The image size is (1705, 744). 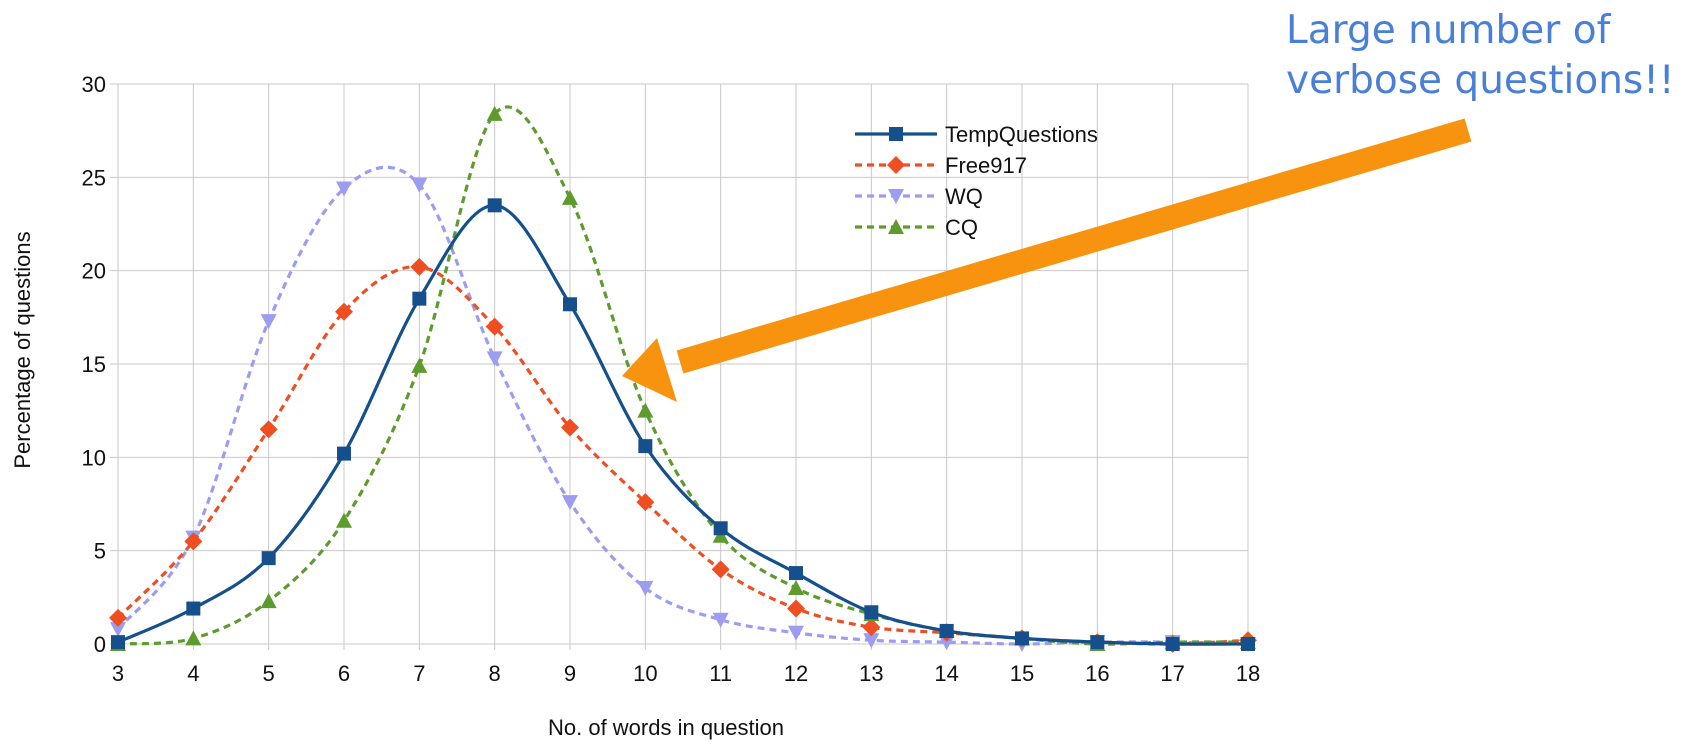 What do you see at coordinates (976, 181) in the screenshot?
I see `legend: TempQuestions Free917 WQ CQ` at bounding box center [976, 181].